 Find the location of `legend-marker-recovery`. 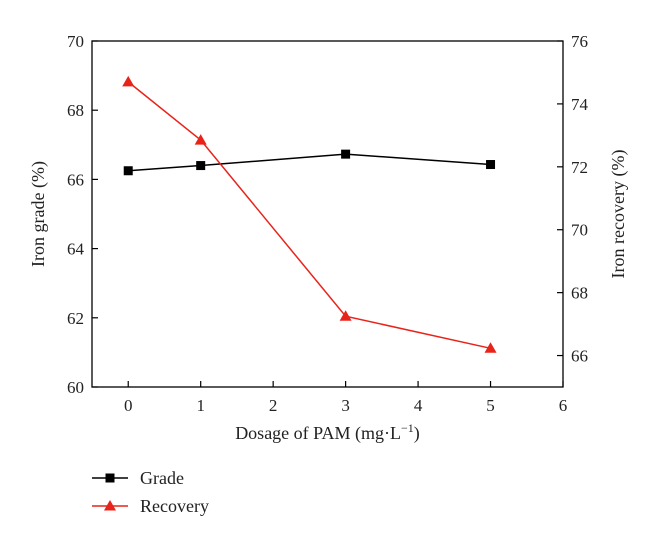

legend-marker-recovery is located at coordinates (110, 505).